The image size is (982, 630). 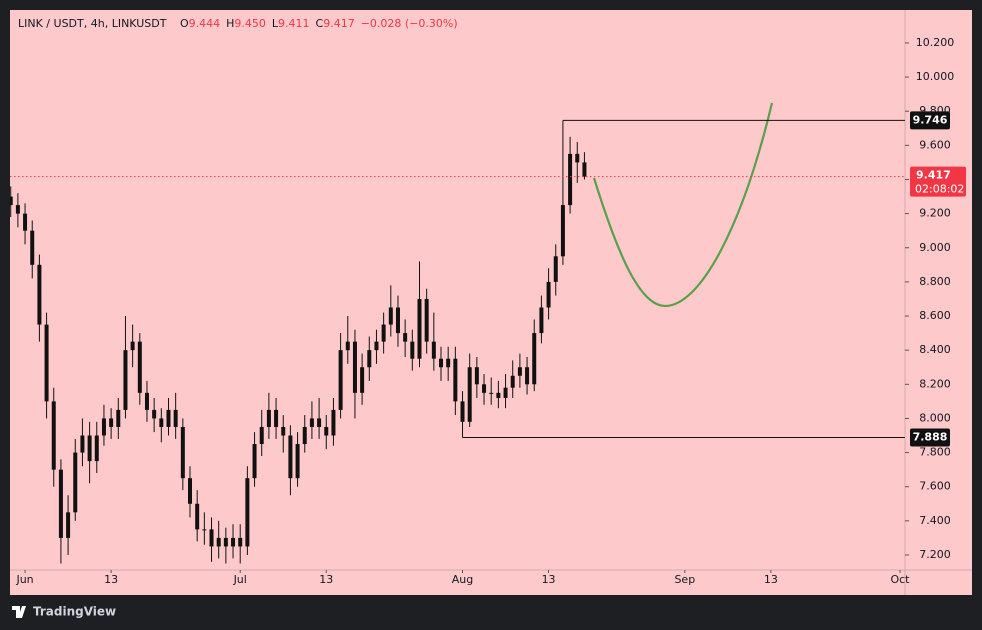 I want to click on y-tick-label: 9.200, so click(x=935, y=213).